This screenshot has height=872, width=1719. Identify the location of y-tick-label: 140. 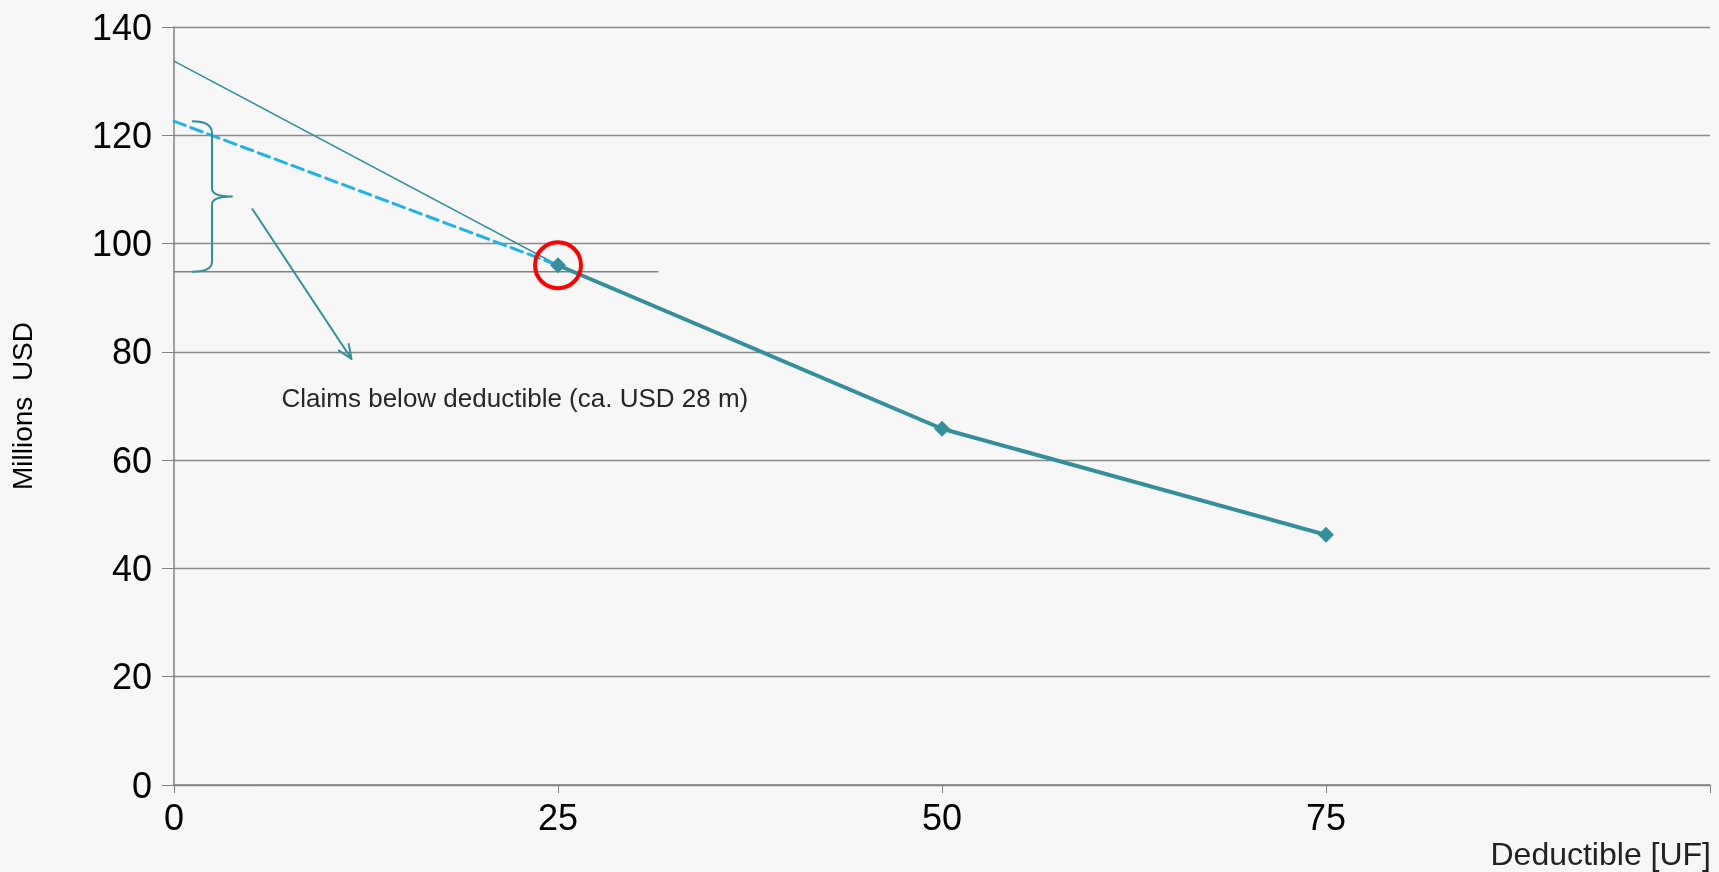
(121, 27).